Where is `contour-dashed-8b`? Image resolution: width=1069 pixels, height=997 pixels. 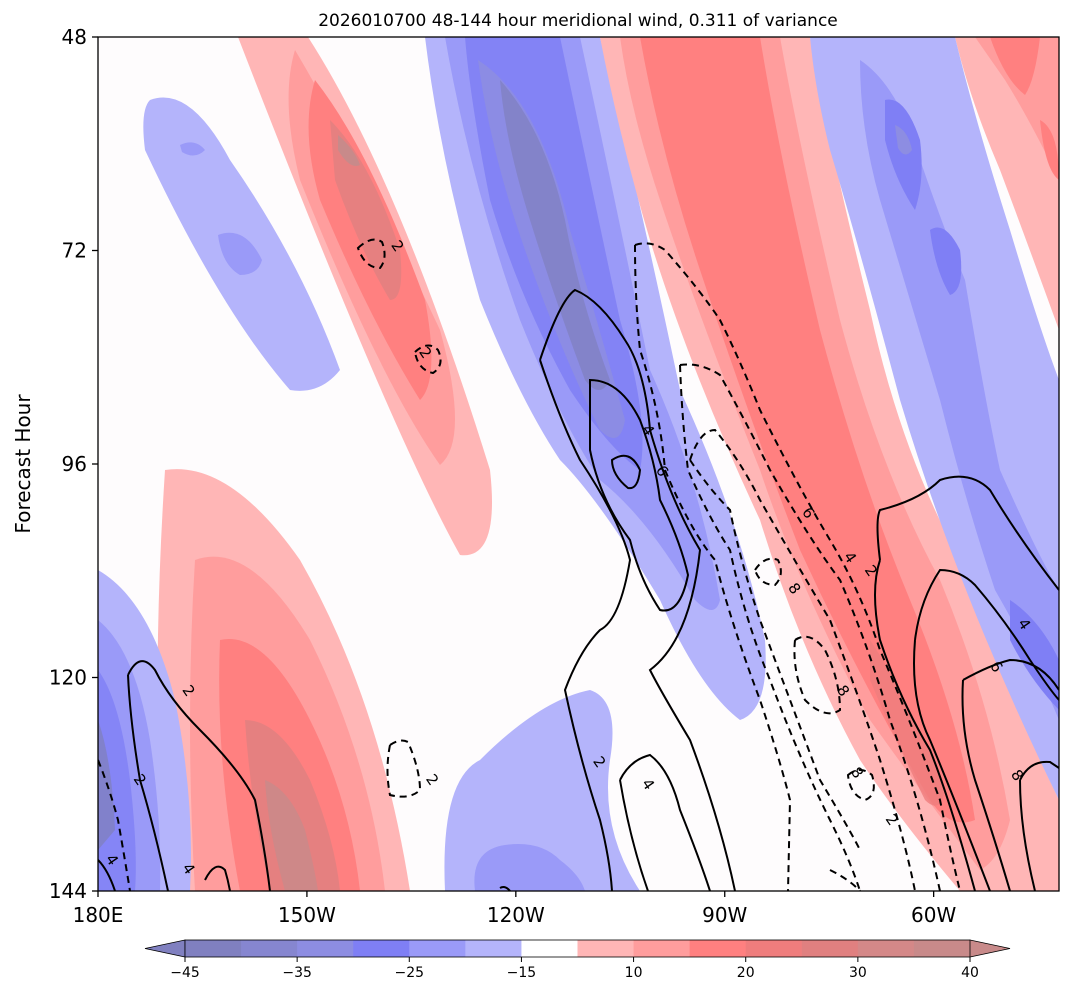
contour-dashed-8b is located at coordinates (817, 675).